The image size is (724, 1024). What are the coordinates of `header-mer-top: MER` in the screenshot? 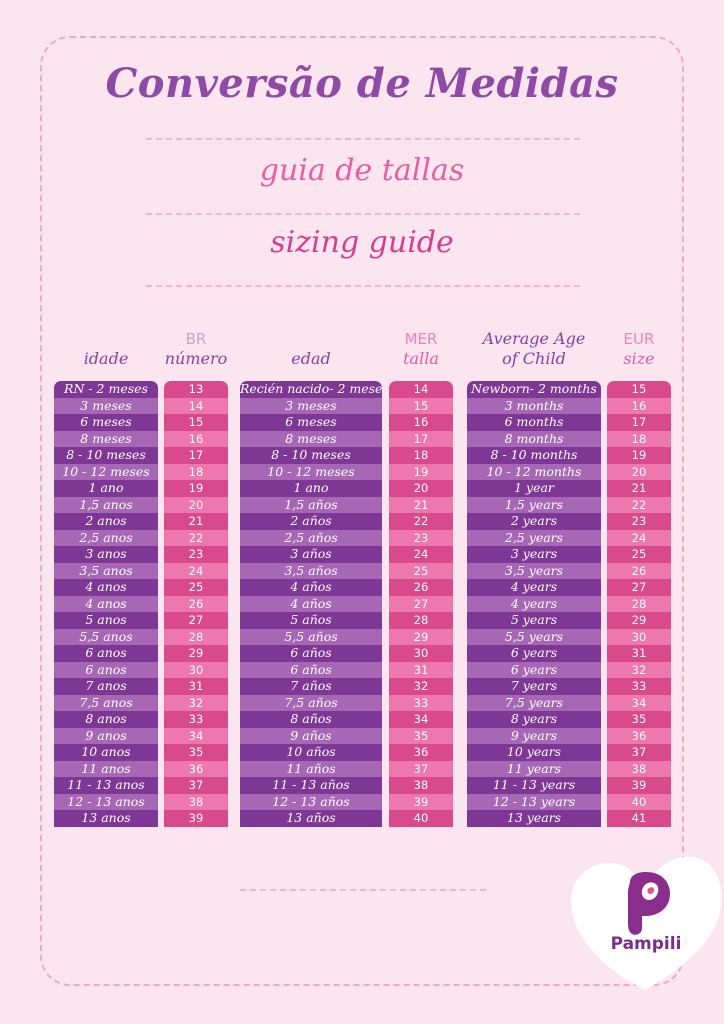 It's located at (421, 339).